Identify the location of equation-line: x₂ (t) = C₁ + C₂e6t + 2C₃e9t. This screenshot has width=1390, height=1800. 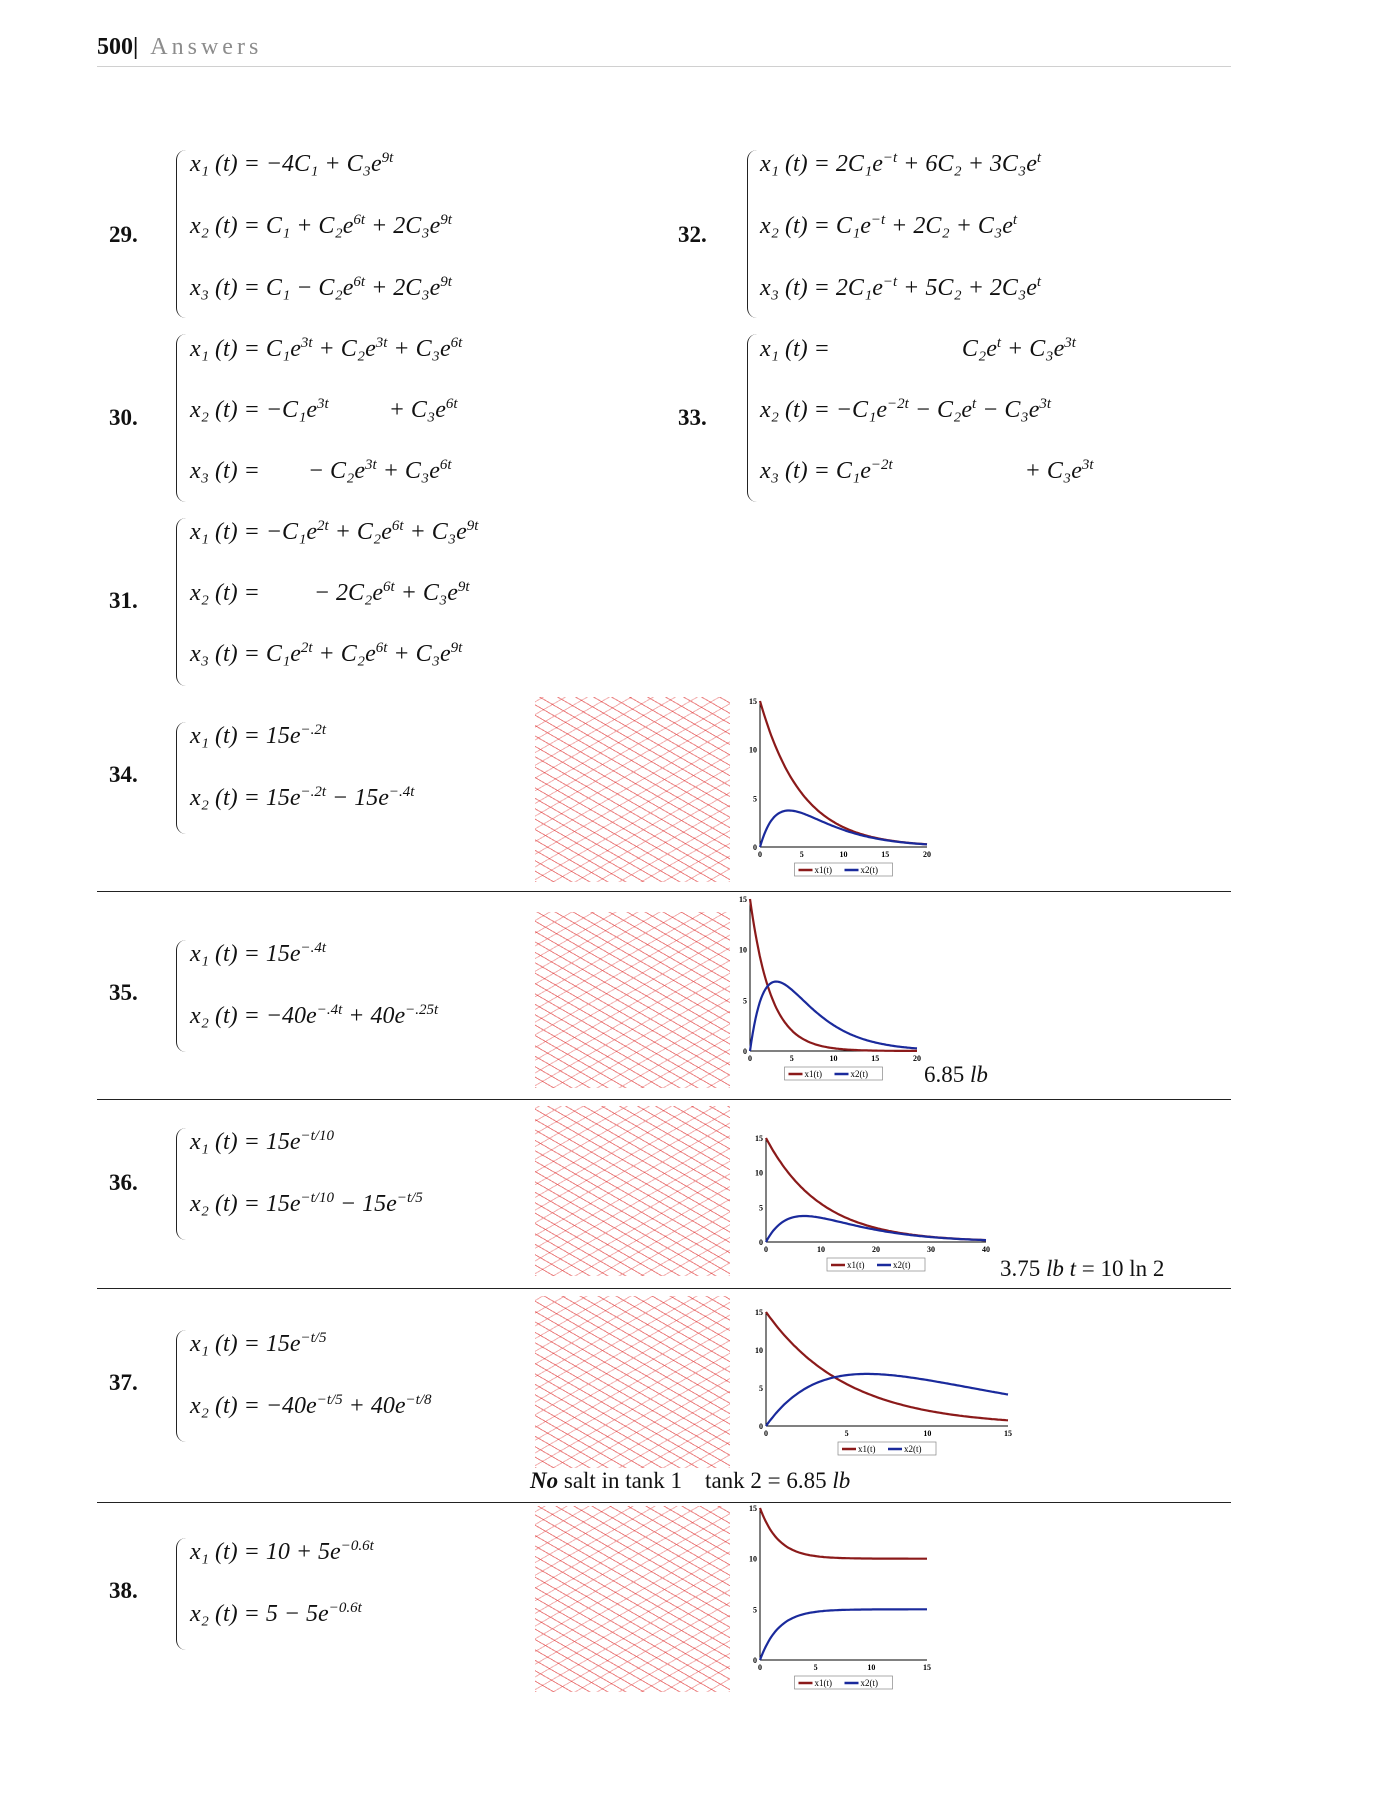
(321, 225).